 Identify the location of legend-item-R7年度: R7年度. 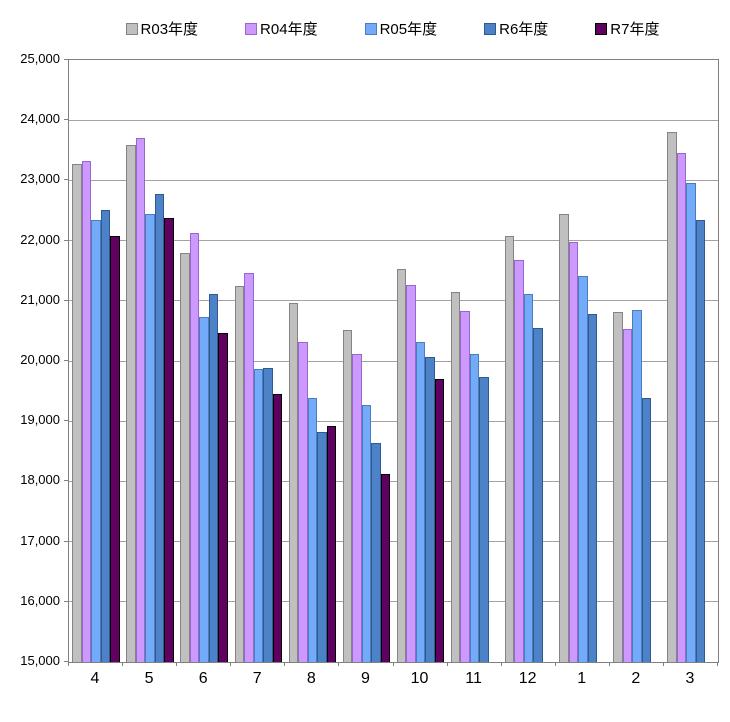
(627, 29).